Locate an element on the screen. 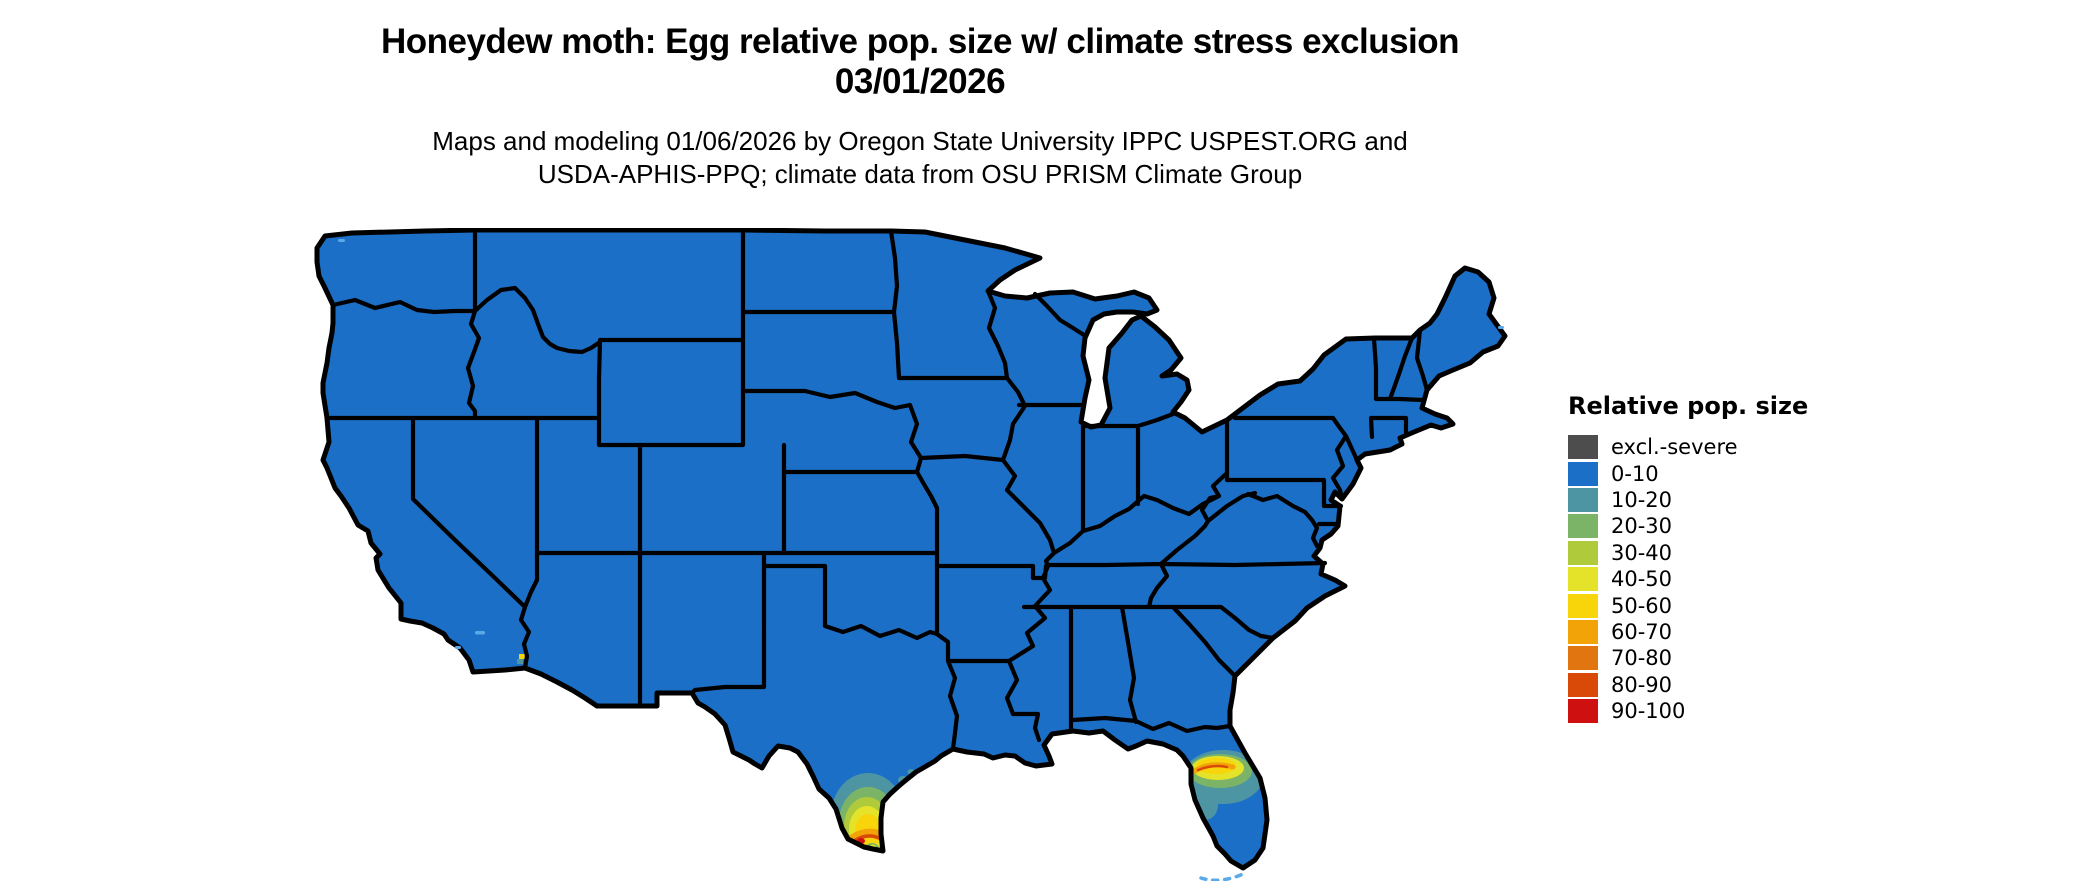 The width and height of the screenshot is (2100, 892). legend-swatch-excl-severe is located at coordinates (1583, 447).